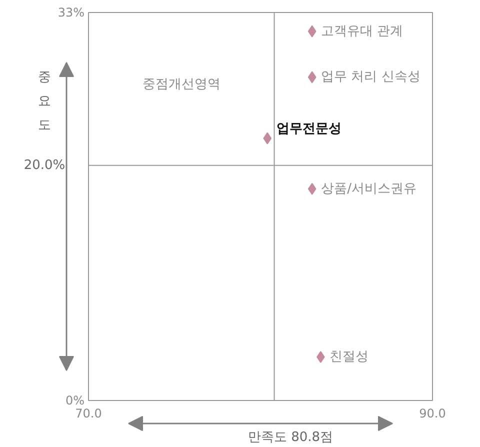  Describe the element at coordinates (368, 188) in the screenshot. I see `series-label: 상품/서비스권유` at that location.